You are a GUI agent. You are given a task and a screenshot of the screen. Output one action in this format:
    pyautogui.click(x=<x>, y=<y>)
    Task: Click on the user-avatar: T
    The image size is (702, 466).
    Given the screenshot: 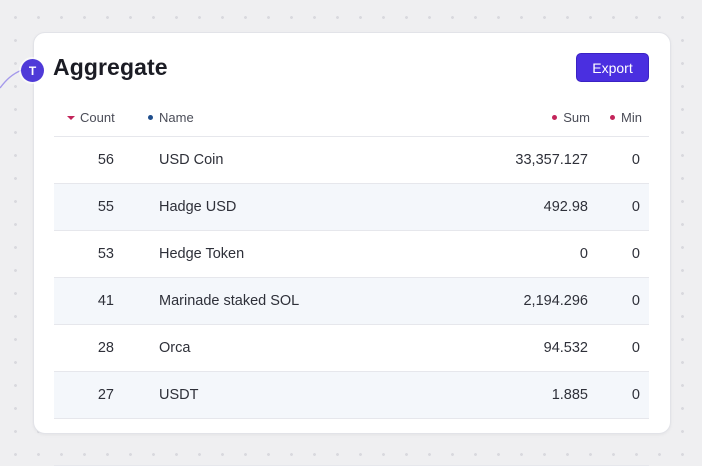 What is the action you would take?
    pyautogui.click(x=32, y=70)
    